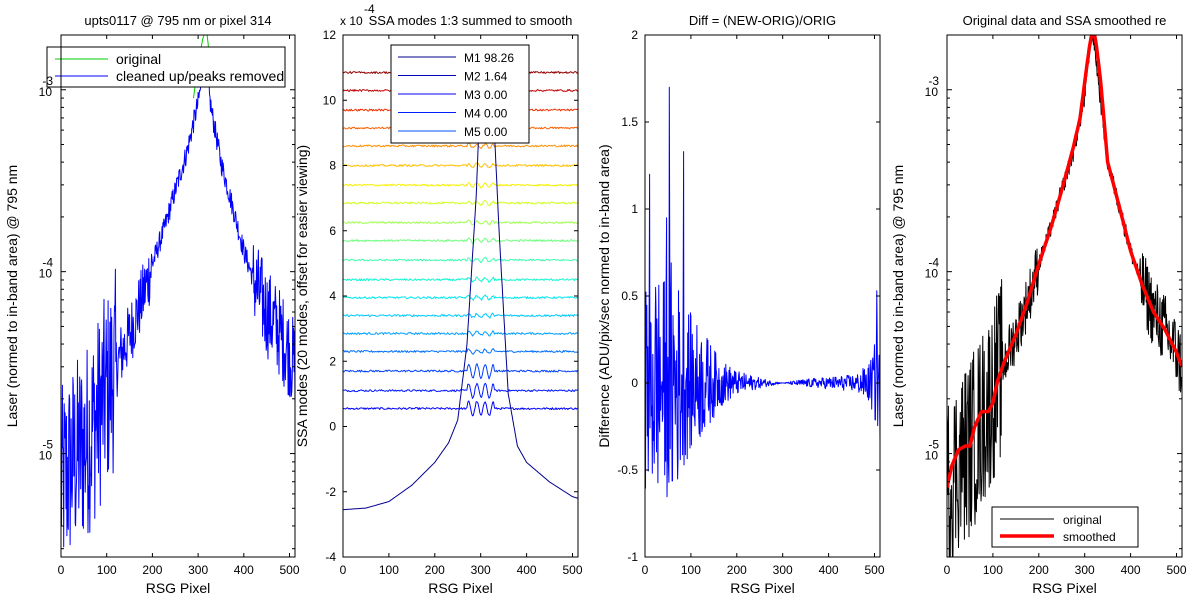 The image size is (1200, 600). Describe the element at coordinates (933, 81) in the screenshot. I see `y-tick-exponent: -3` at that location.